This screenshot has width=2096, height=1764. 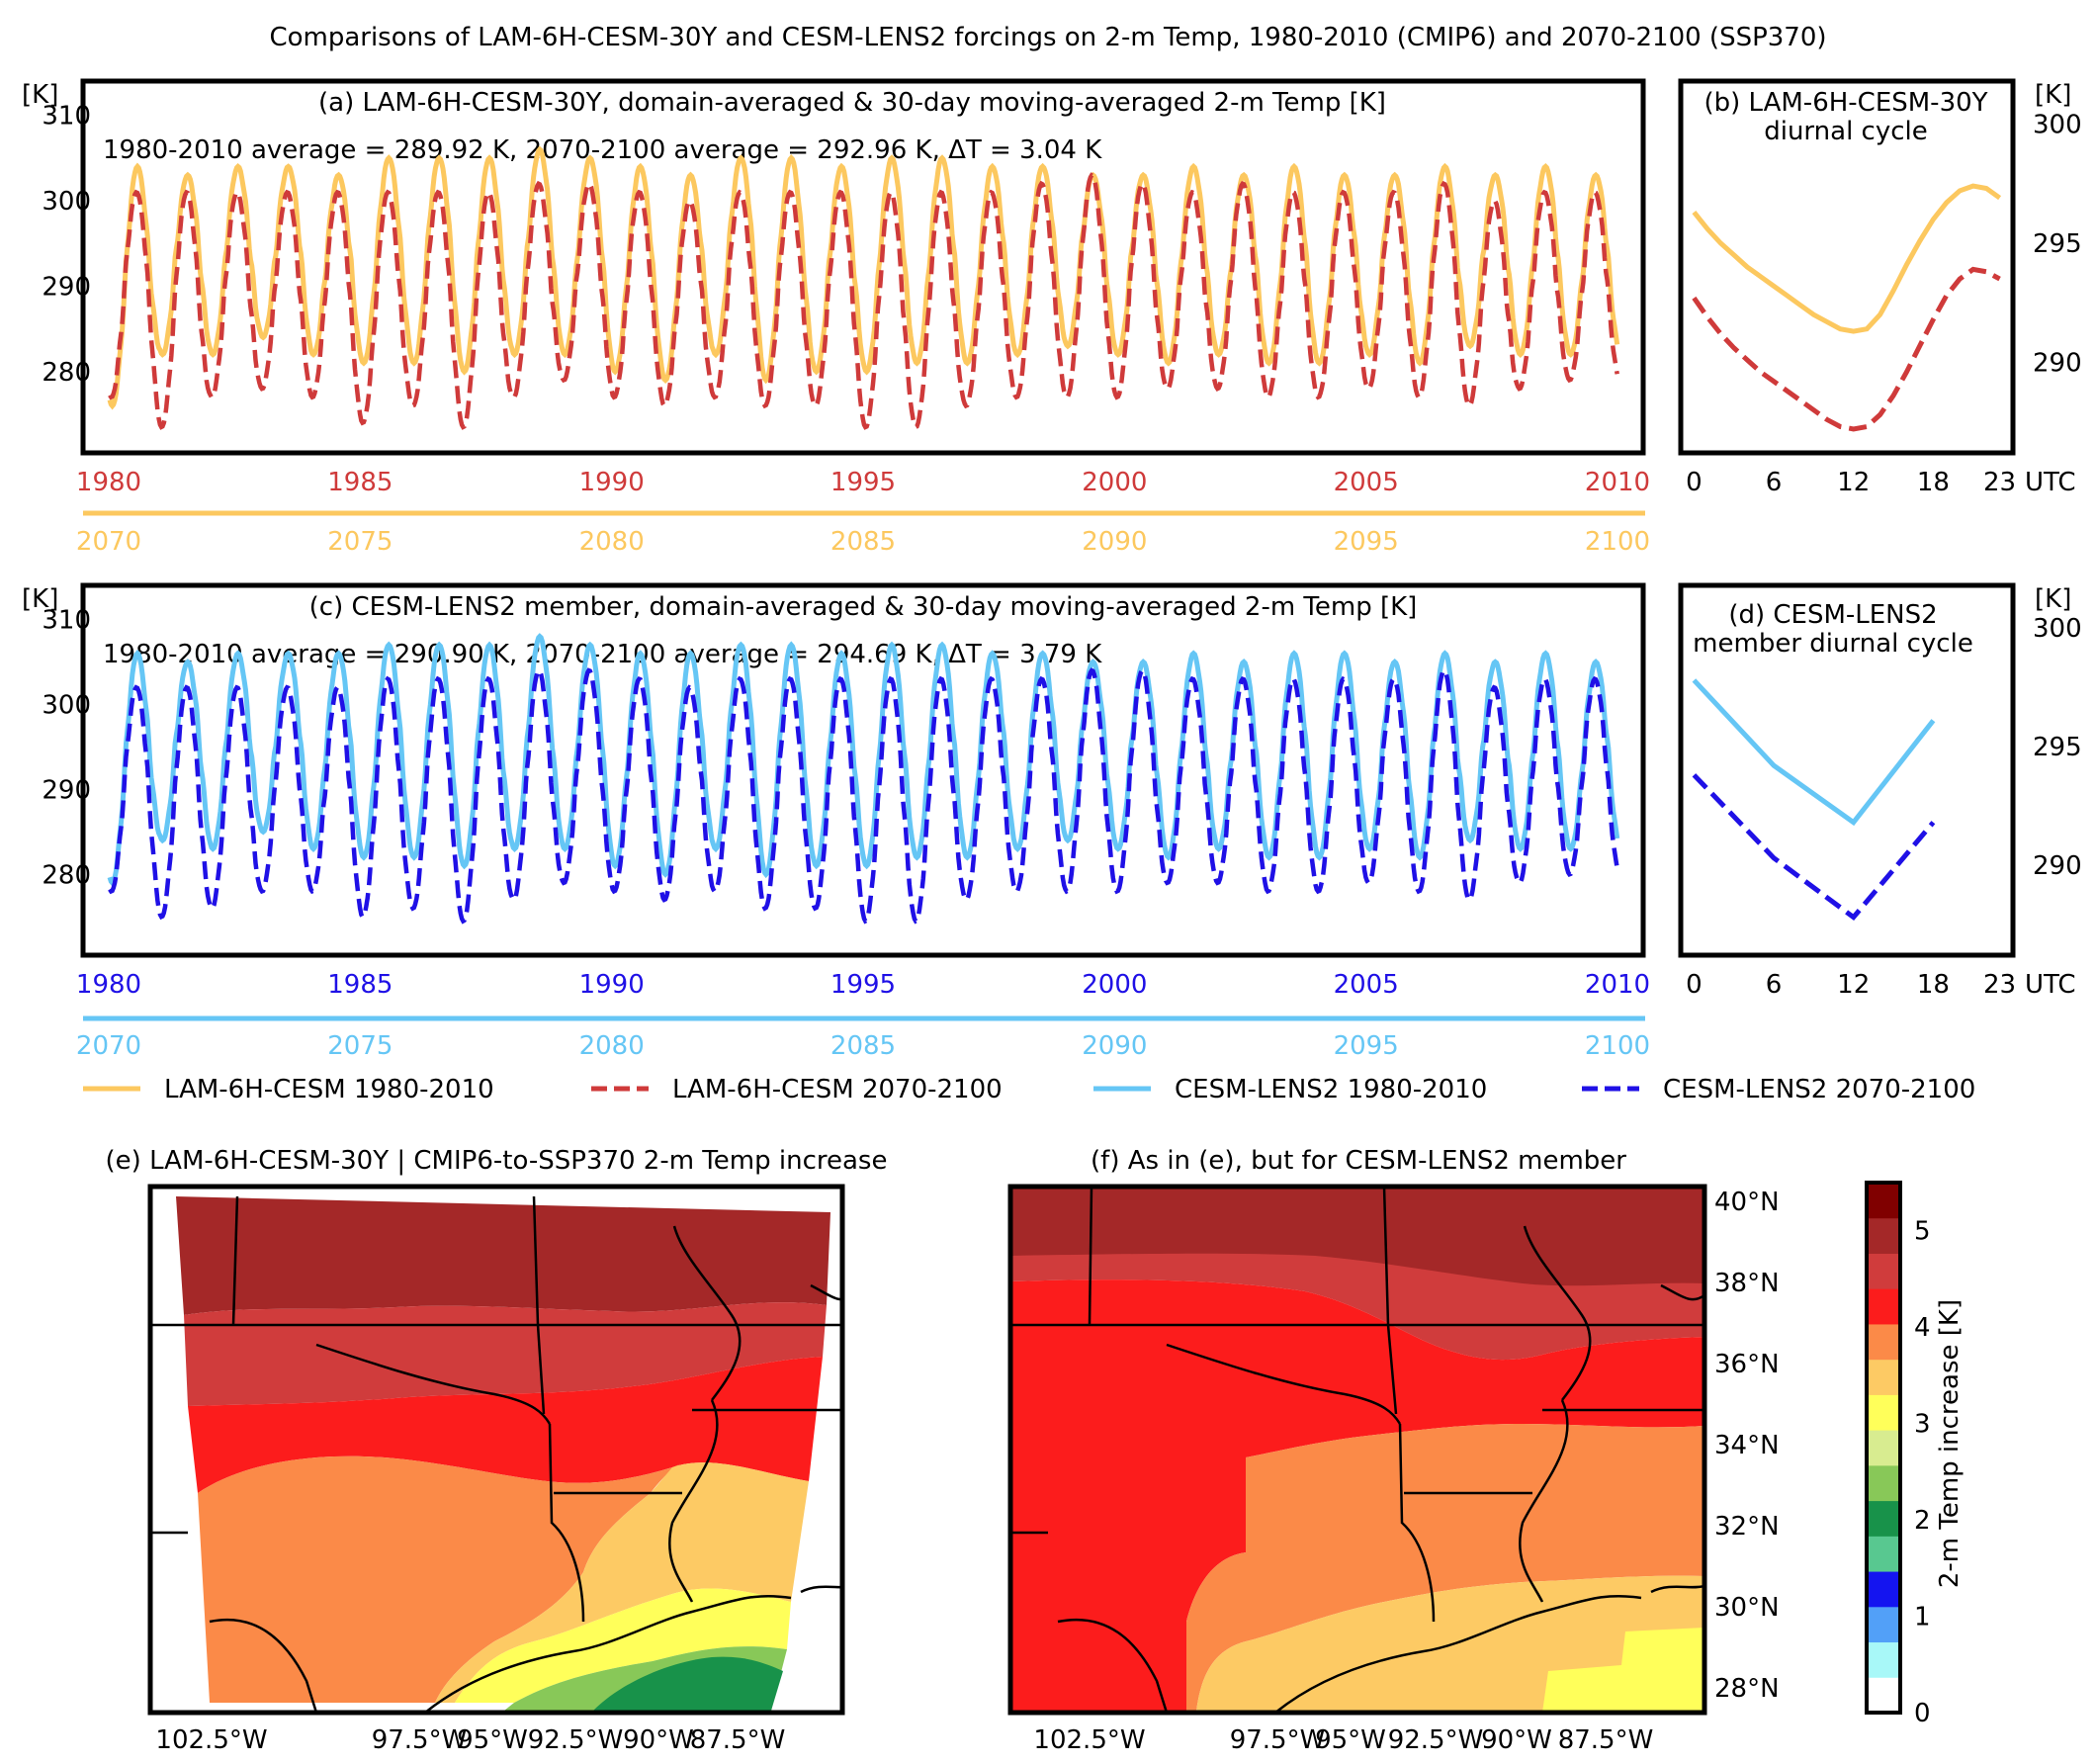 What do you see at coordinates (496, 1454) in the screenshot?
I see `panel-e-map` at bounding box center [496, 1454].